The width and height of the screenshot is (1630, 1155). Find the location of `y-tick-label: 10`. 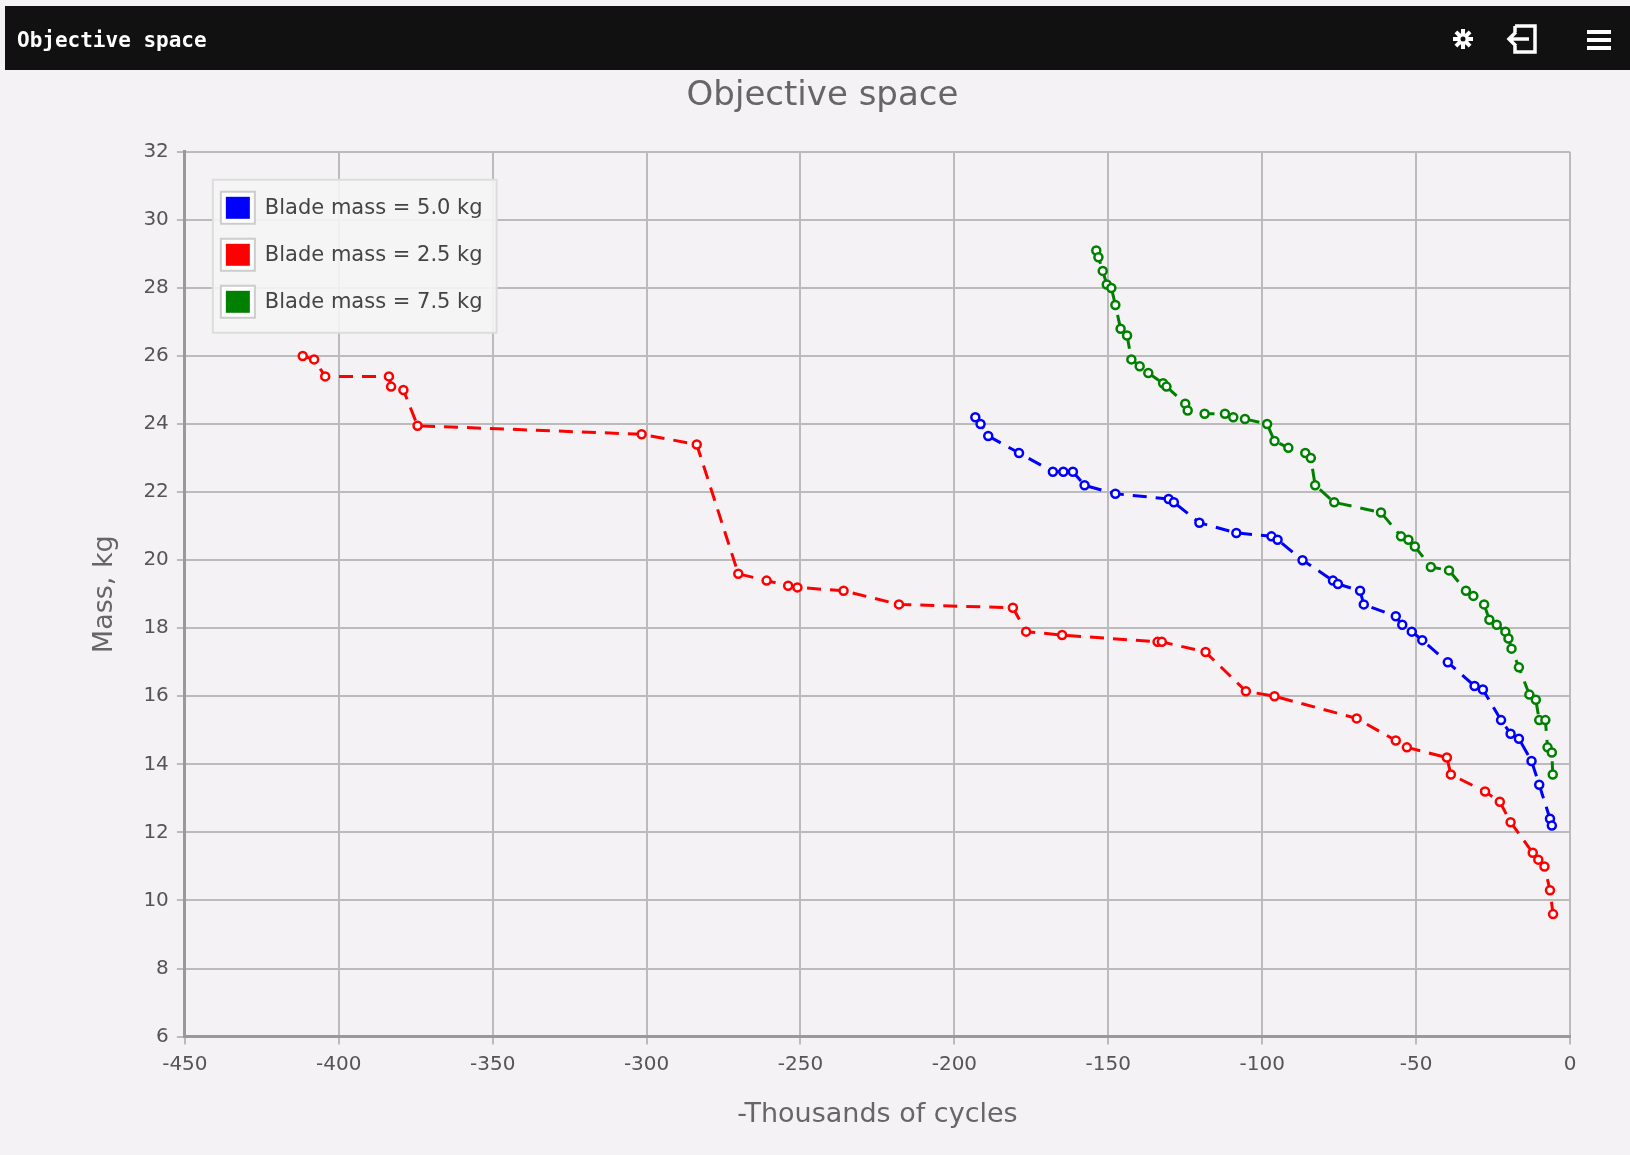

y-tick-label: 10 is located at coordinates (156, 898).